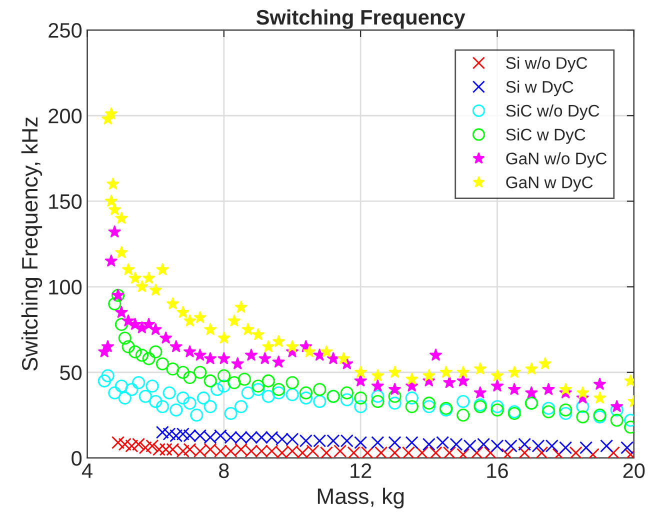  I want to click on y-tick-label: 50, so click(71, 372).